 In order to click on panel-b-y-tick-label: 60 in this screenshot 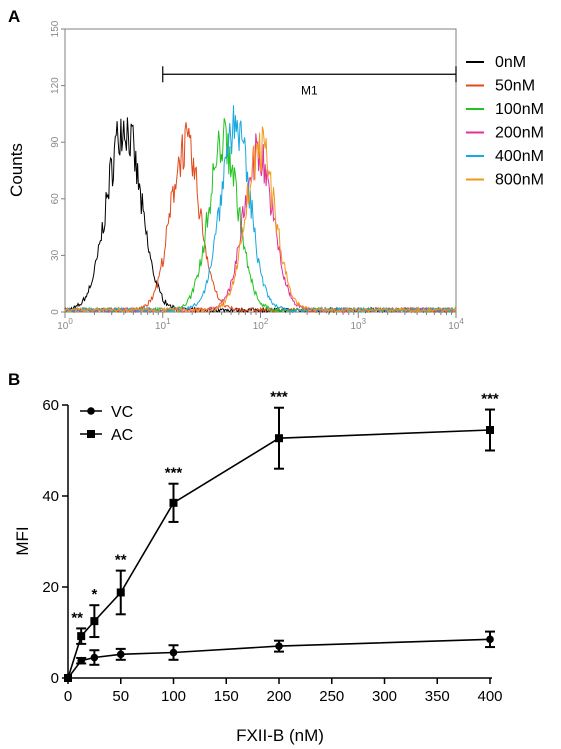, I will do `click(50, 405)`.